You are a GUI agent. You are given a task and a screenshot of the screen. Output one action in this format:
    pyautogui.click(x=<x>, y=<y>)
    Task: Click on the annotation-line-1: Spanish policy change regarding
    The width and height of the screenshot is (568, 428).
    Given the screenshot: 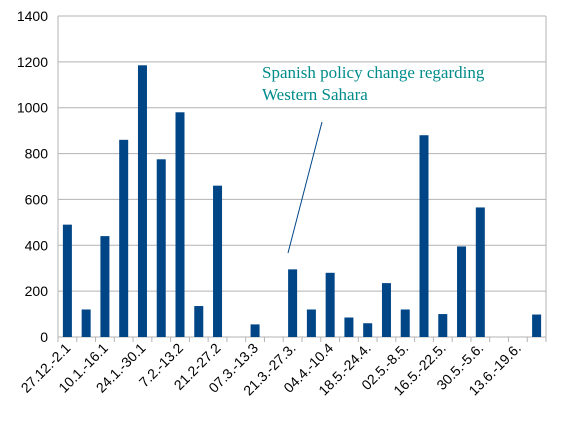 What is the action you would take?
    pyautogui.click(x=373, y=72)
    